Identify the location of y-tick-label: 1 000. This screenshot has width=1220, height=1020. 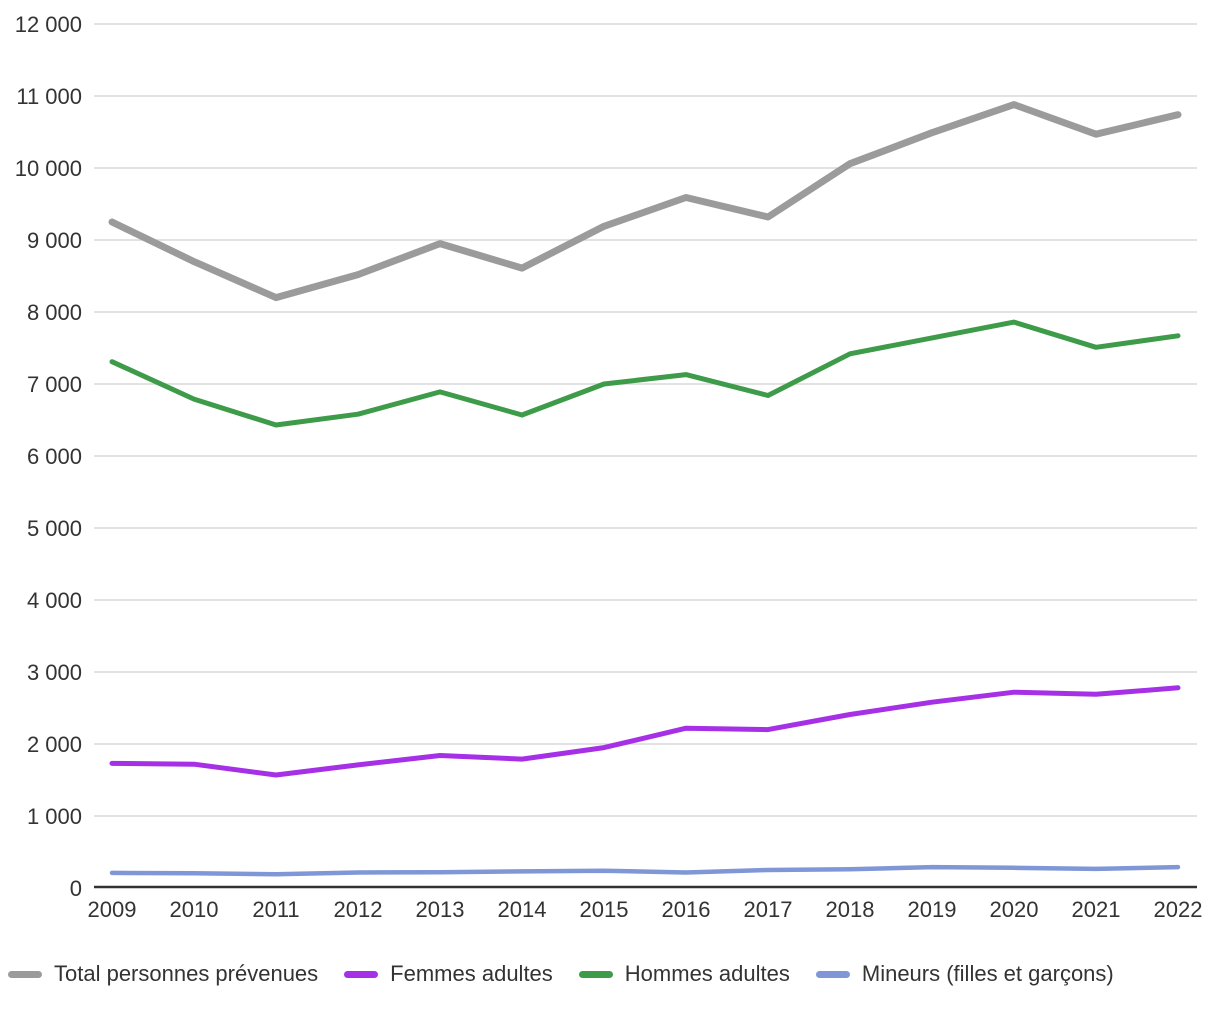
(54, 816).